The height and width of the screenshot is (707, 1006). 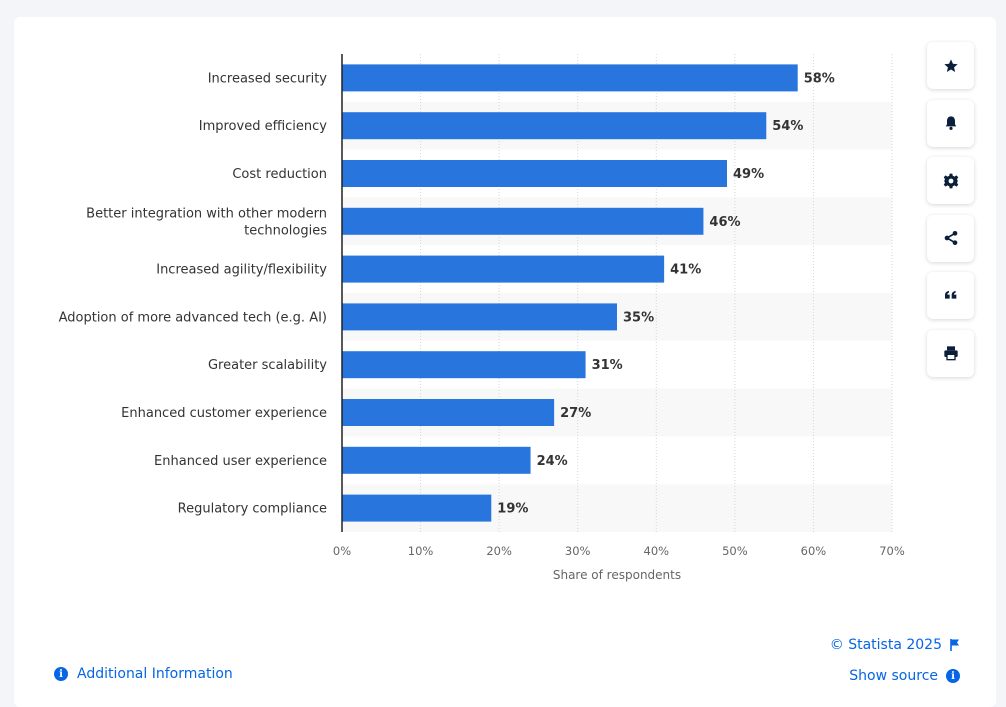 I want to click on category-label: Regulatory compliance, so click(x=252, y=509).